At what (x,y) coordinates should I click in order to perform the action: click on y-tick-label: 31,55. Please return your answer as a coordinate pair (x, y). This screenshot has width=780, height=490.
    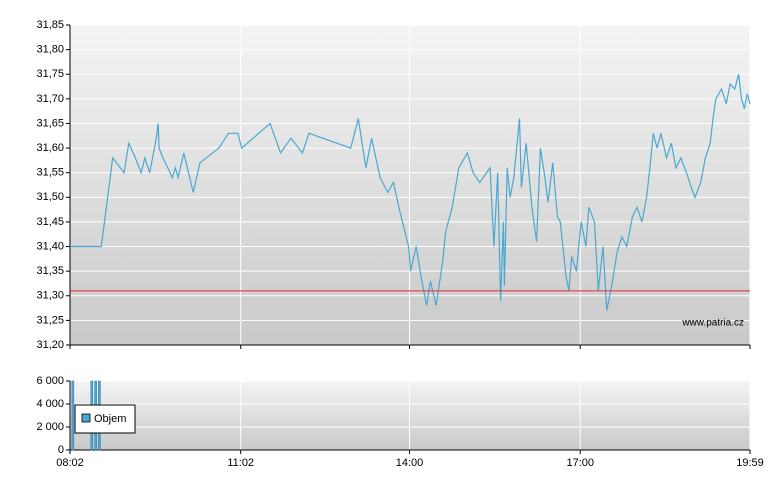
    Looking at the image, I should click on (50, 173).